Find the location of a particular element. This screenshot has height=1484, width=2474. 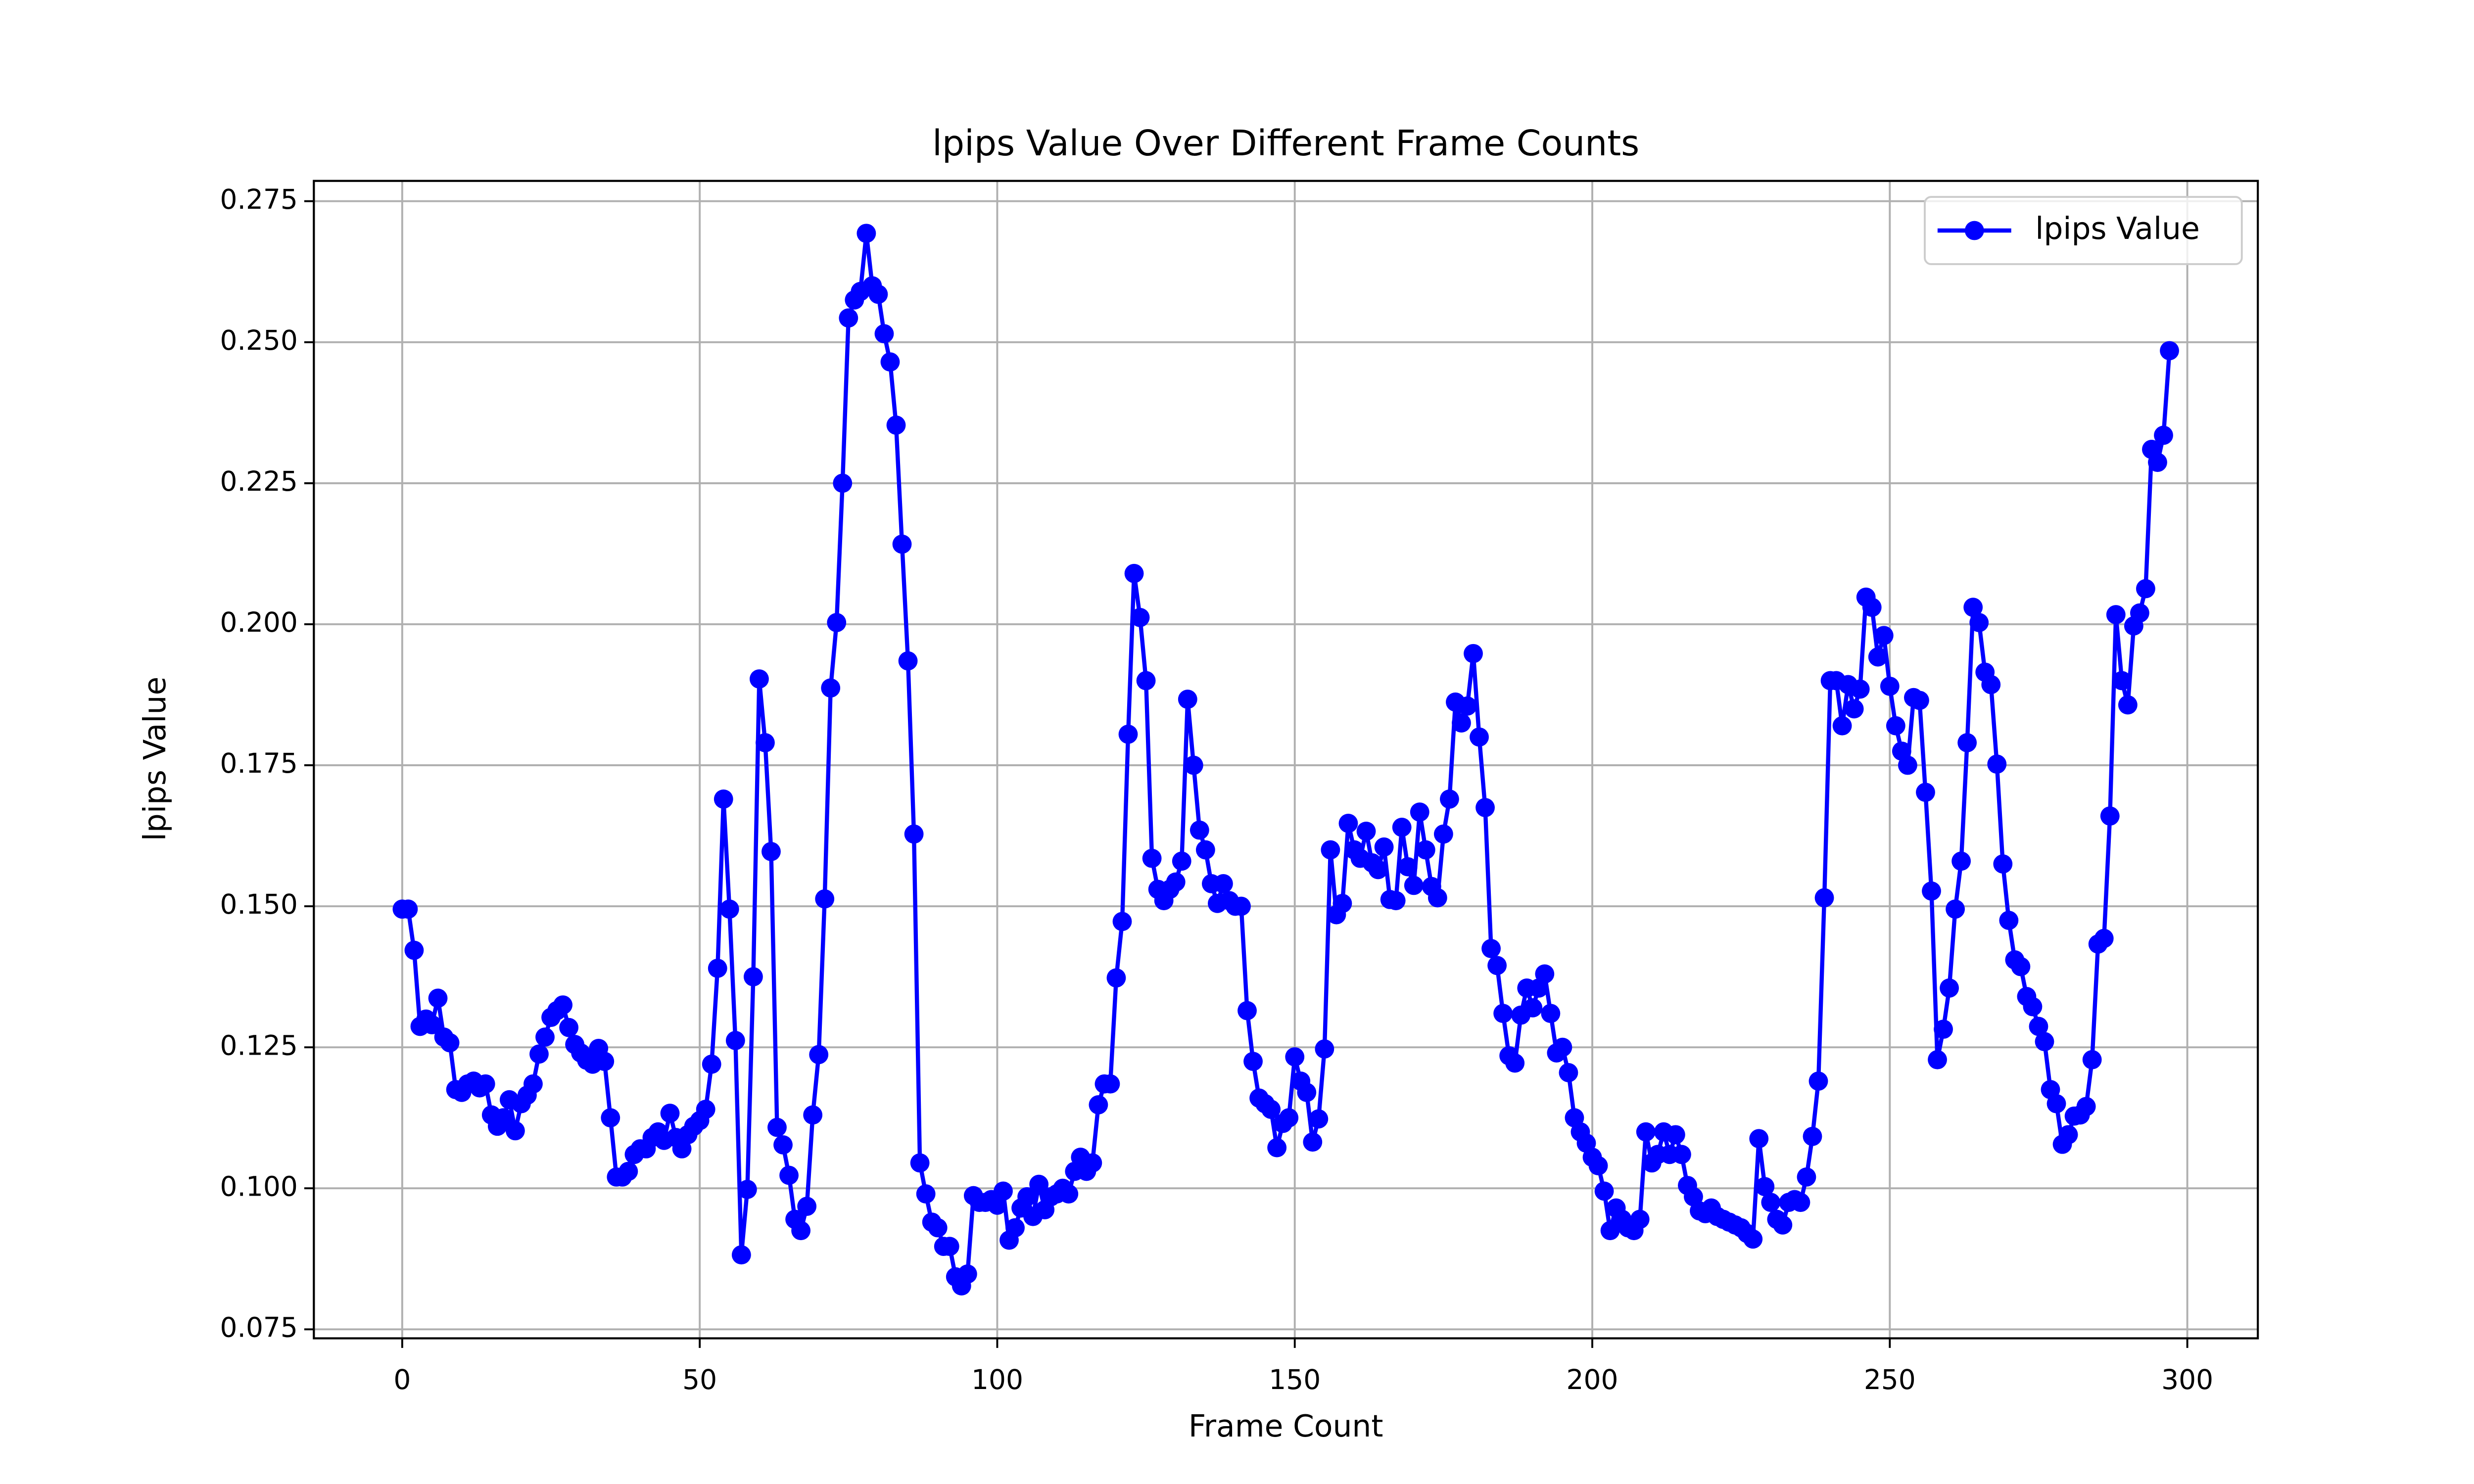

legend-marker is located at coordinates (1974, 230).